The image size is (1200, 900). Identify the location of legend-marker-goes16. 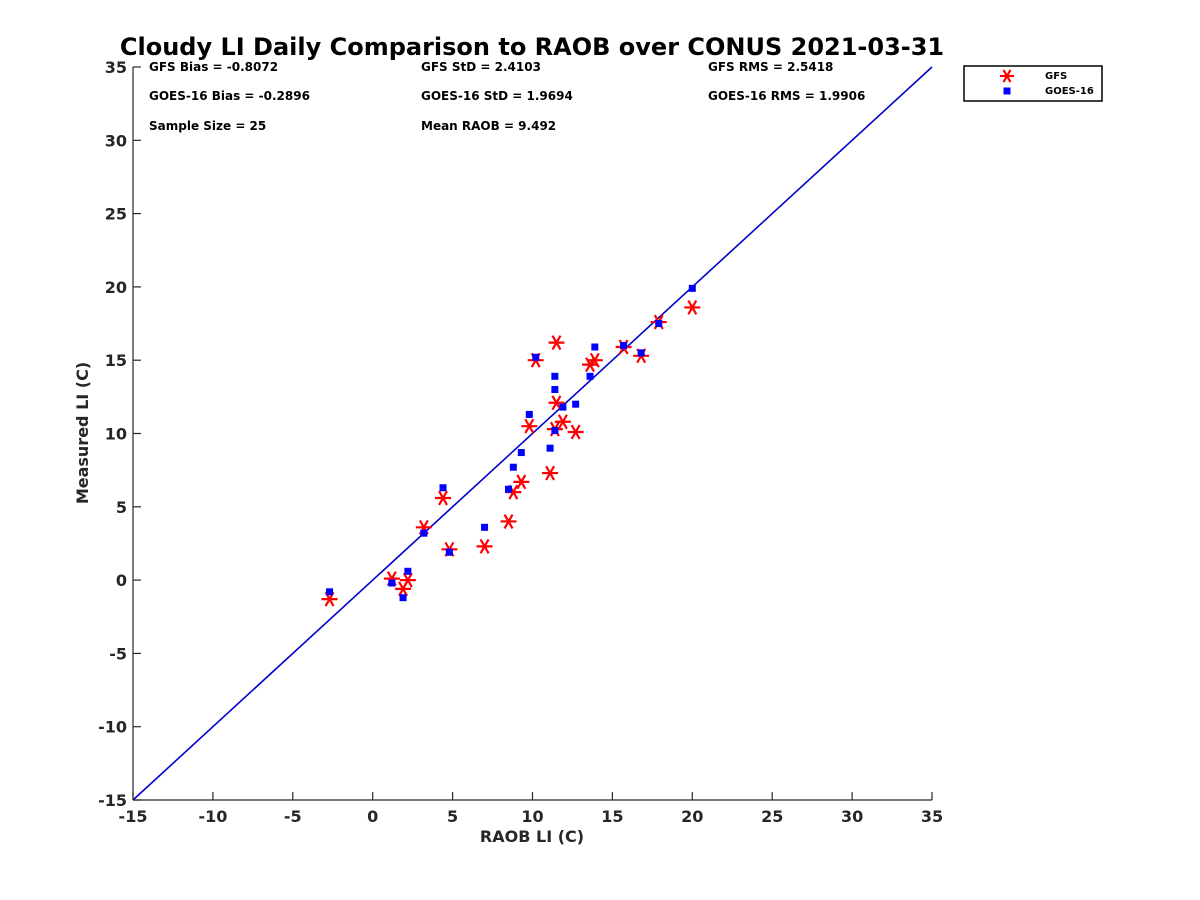
(1007, 91).